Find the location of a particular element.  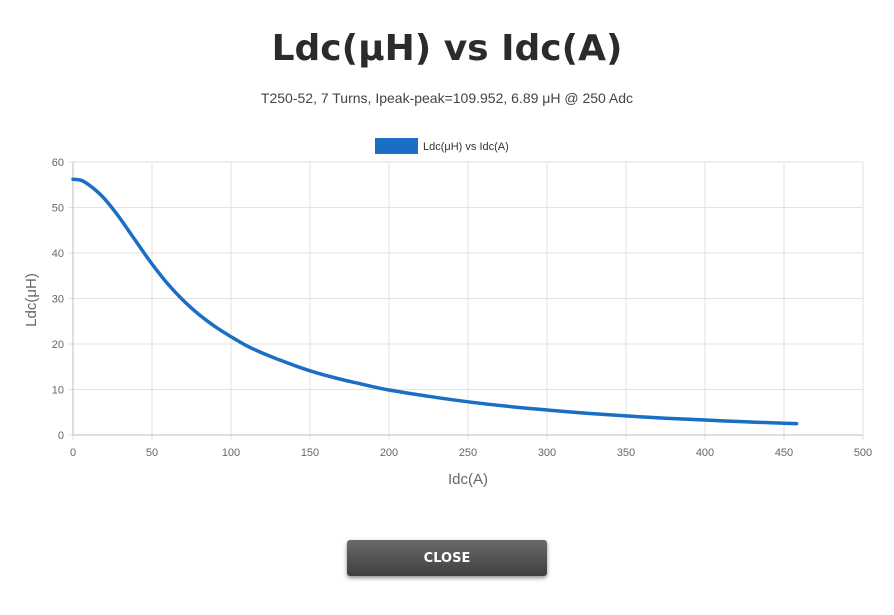

y-tick-label: 0 is located at coordinates (61, 436).